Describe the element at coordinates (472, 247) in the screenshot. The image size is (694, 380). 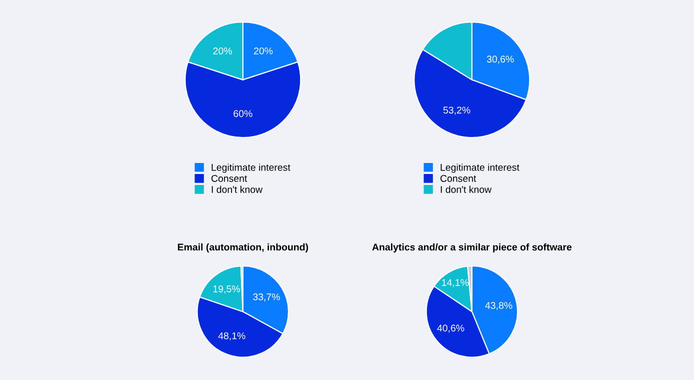
I see `chart-title: Analytics and/or a similar piece of software` at that location.